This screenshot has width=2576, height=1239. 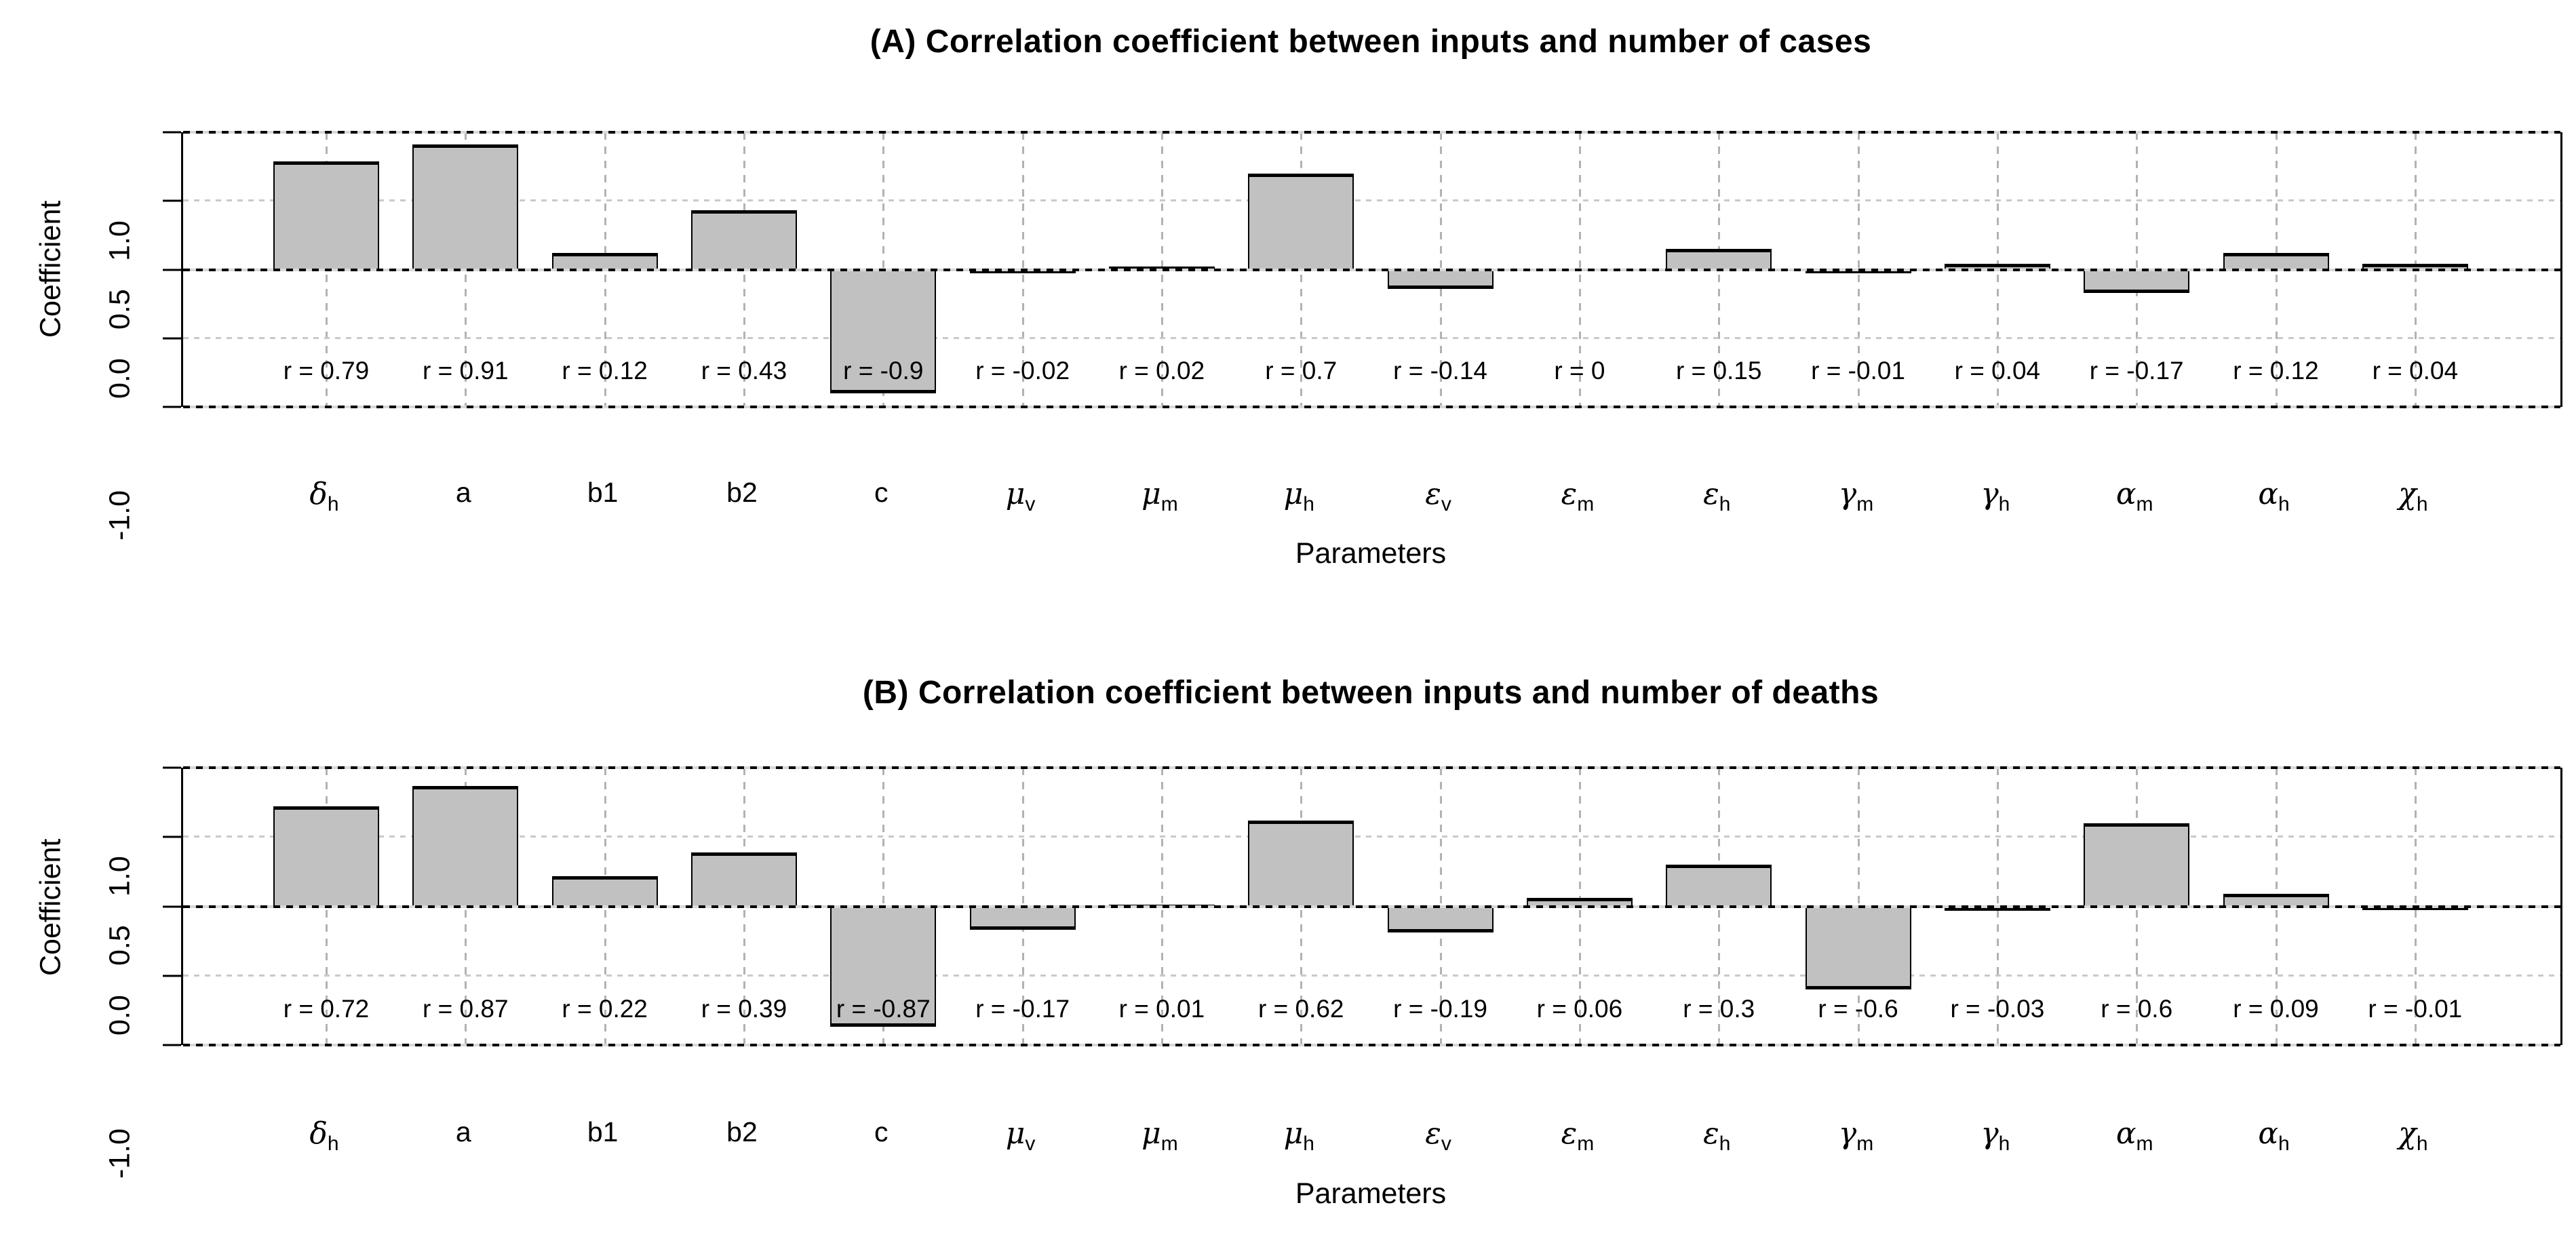 What do you see at coordinates (119, 515) in the screenshot?
I see `y-tick-label: -1.0` at bounding box center [119, 515].